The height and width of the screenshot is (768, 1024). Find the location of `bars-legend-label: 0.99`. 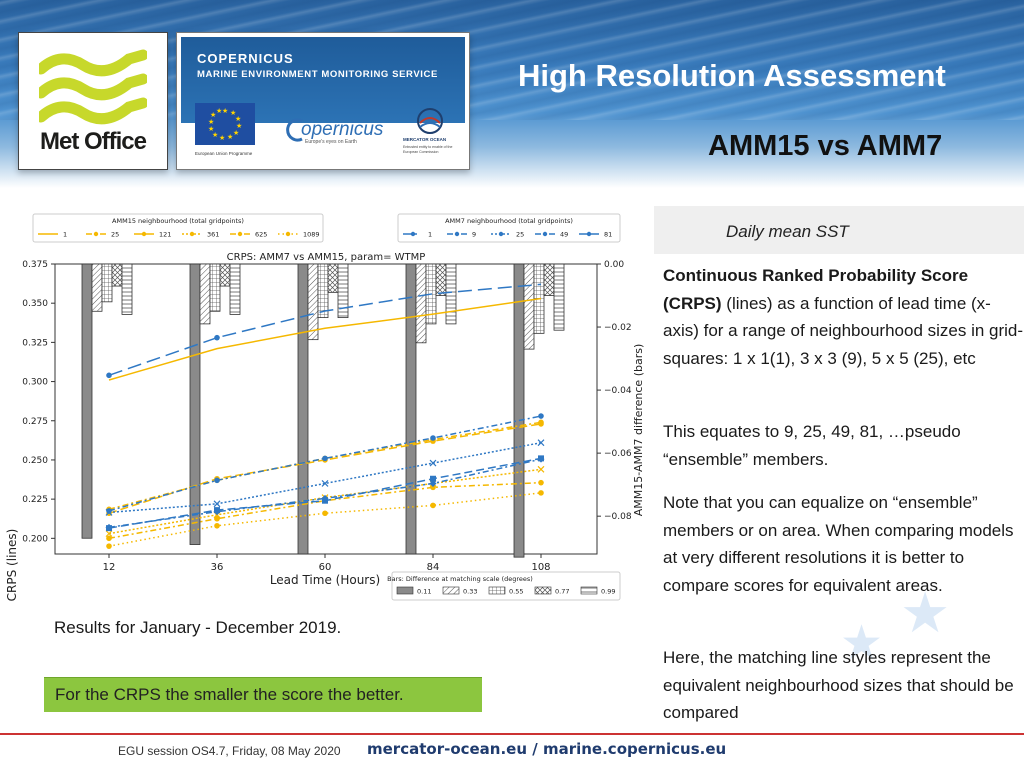

bars-legend-label: 0.99 is located at coordinates (608, 592).